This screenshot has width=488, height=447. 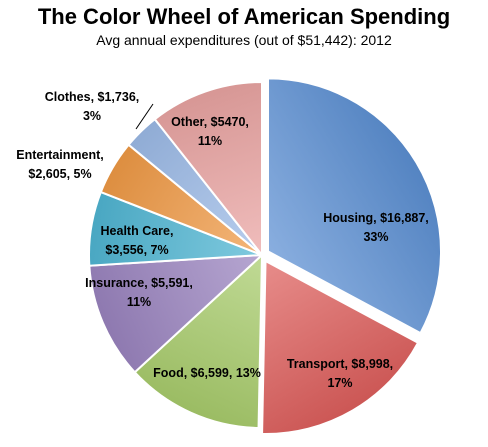 I want to click on leader-lines, so click(x=144, y=116).